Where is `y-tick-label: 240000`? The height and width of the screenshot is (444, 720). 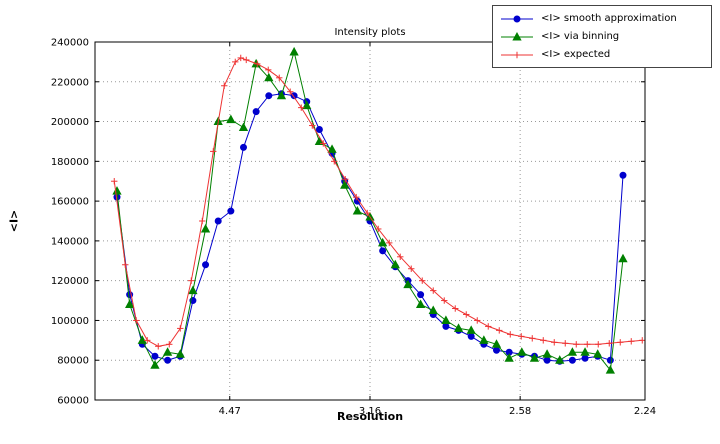
y-tick-label: 240000 is located at coordinates (70, 43).